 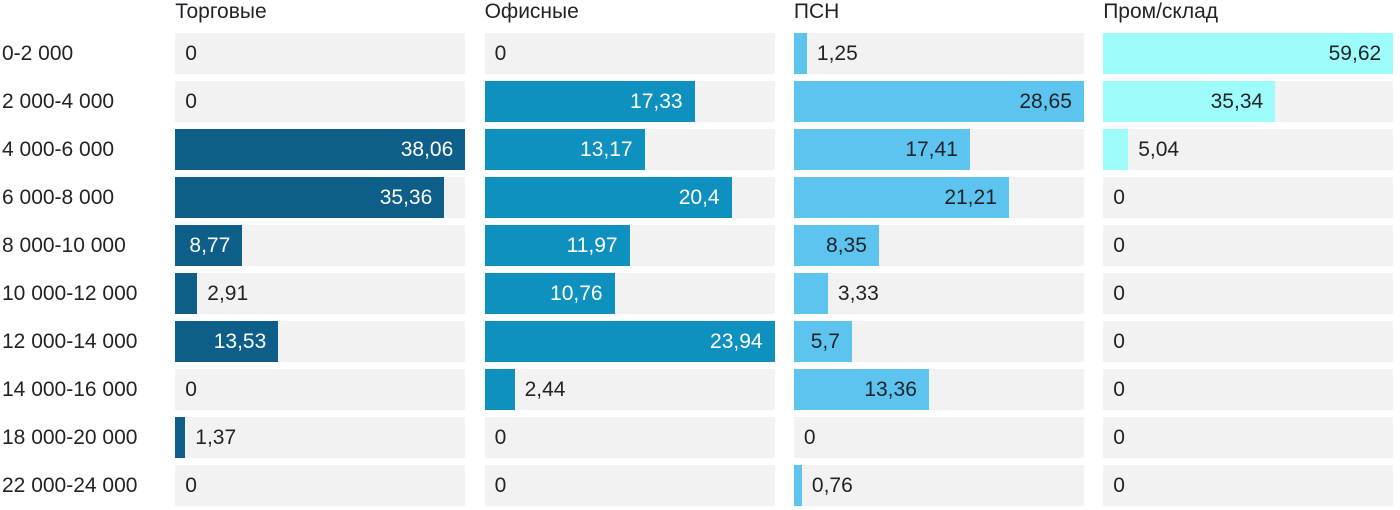 I want to click on bar-value: 2,44, so click(x=545, y=389).